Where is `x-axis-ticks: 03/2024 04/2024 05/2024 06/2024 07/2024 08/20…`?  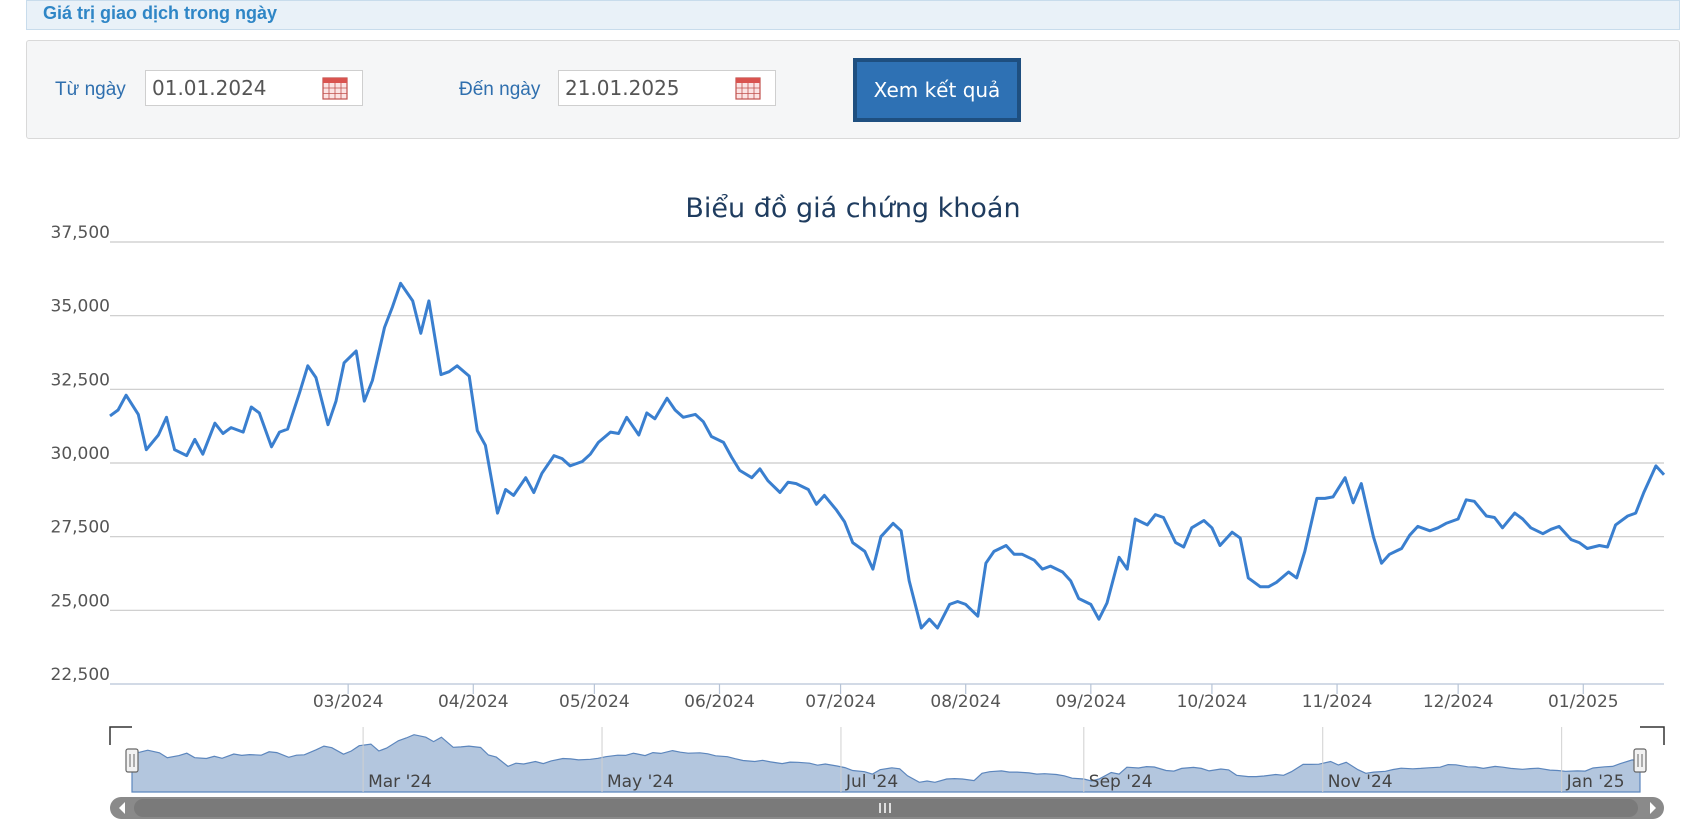
x-axis-ticks: 03/2024 04/2024 05/2024 06/2024 07/2024 08/20… is located at coordinates (966, 698).